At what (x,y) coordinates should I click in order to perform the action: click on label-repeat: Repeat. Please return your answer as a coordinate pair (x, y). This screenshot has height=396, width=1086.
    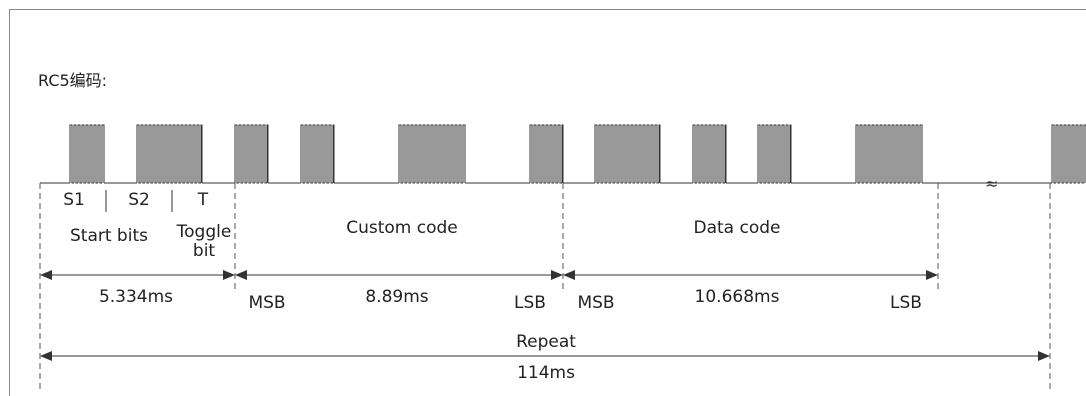
    Looking at the image, I should click on (546, 342).